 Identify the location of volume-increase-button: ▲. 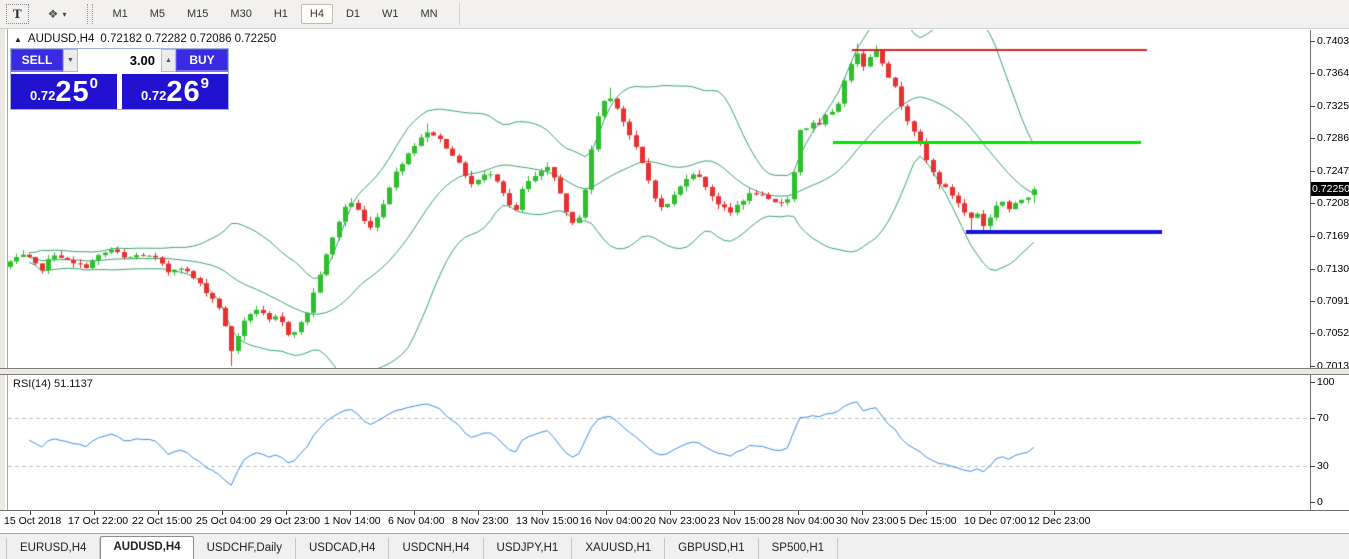
(168, 60).